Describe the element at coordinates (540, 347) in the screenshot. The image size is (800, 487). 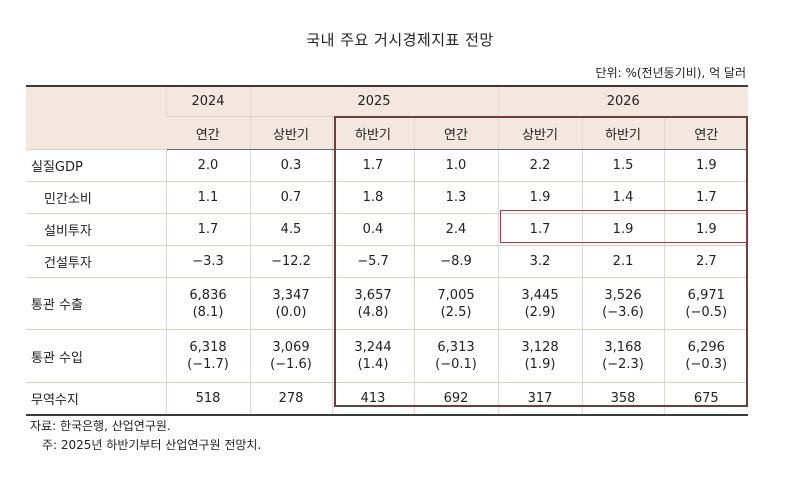
I see `cell-value: 3,128` at that location.